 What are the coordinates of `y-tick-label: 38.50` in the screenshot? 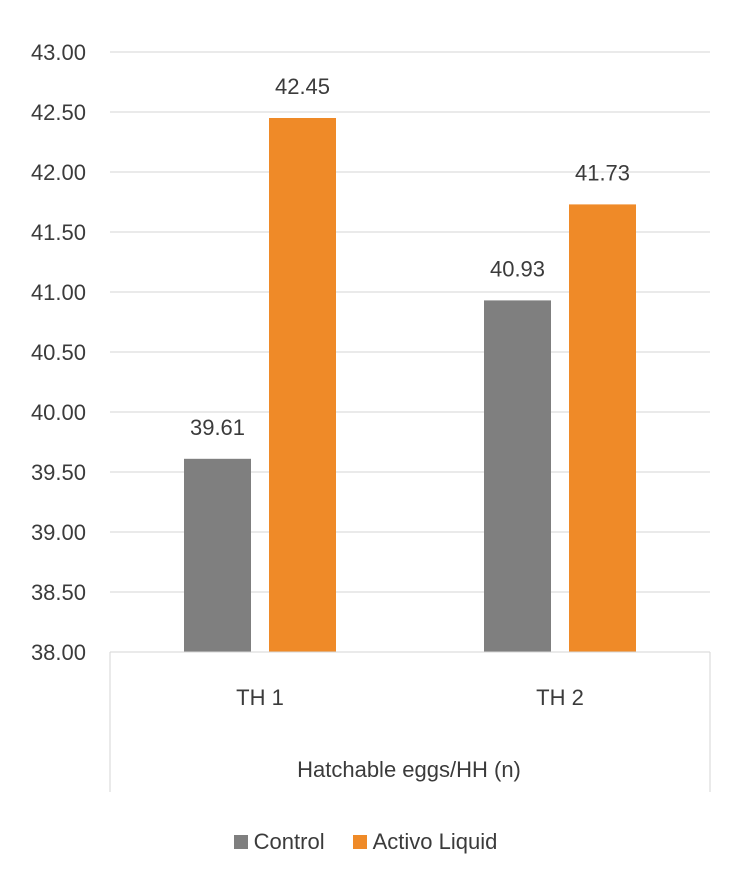 It's located at (58, 592).